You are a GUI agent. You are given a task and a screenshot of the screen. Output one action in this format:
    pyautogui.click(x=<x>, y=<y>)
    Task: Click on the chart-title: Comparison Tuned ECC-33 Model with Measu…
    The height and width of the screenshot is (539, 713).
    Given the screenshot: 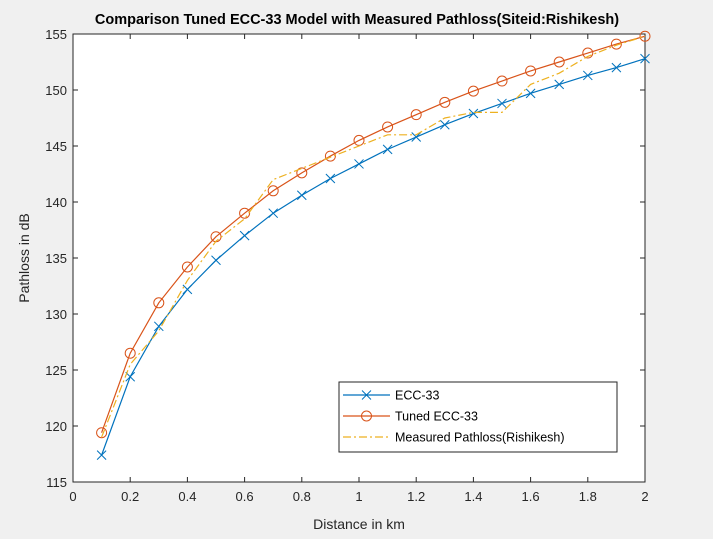 What is the action you would take?
    pyautogui.click(x=357, y=20)
    